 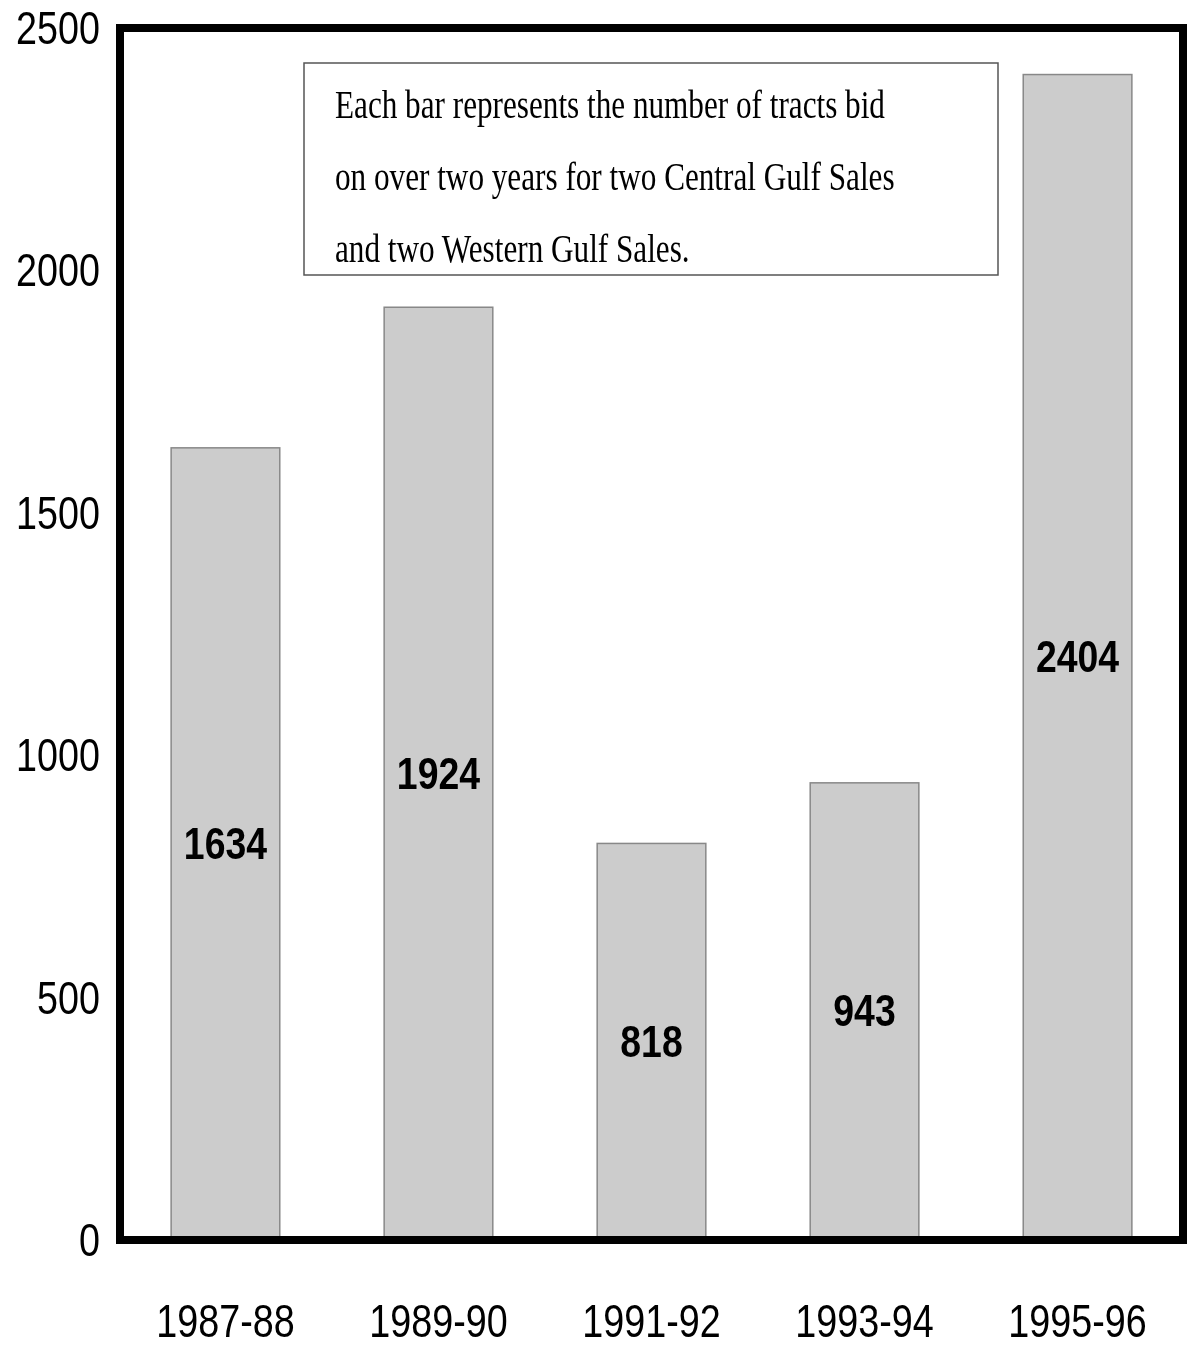 I want to click on y-tick-label: 2000, so click(x=58, y=270).